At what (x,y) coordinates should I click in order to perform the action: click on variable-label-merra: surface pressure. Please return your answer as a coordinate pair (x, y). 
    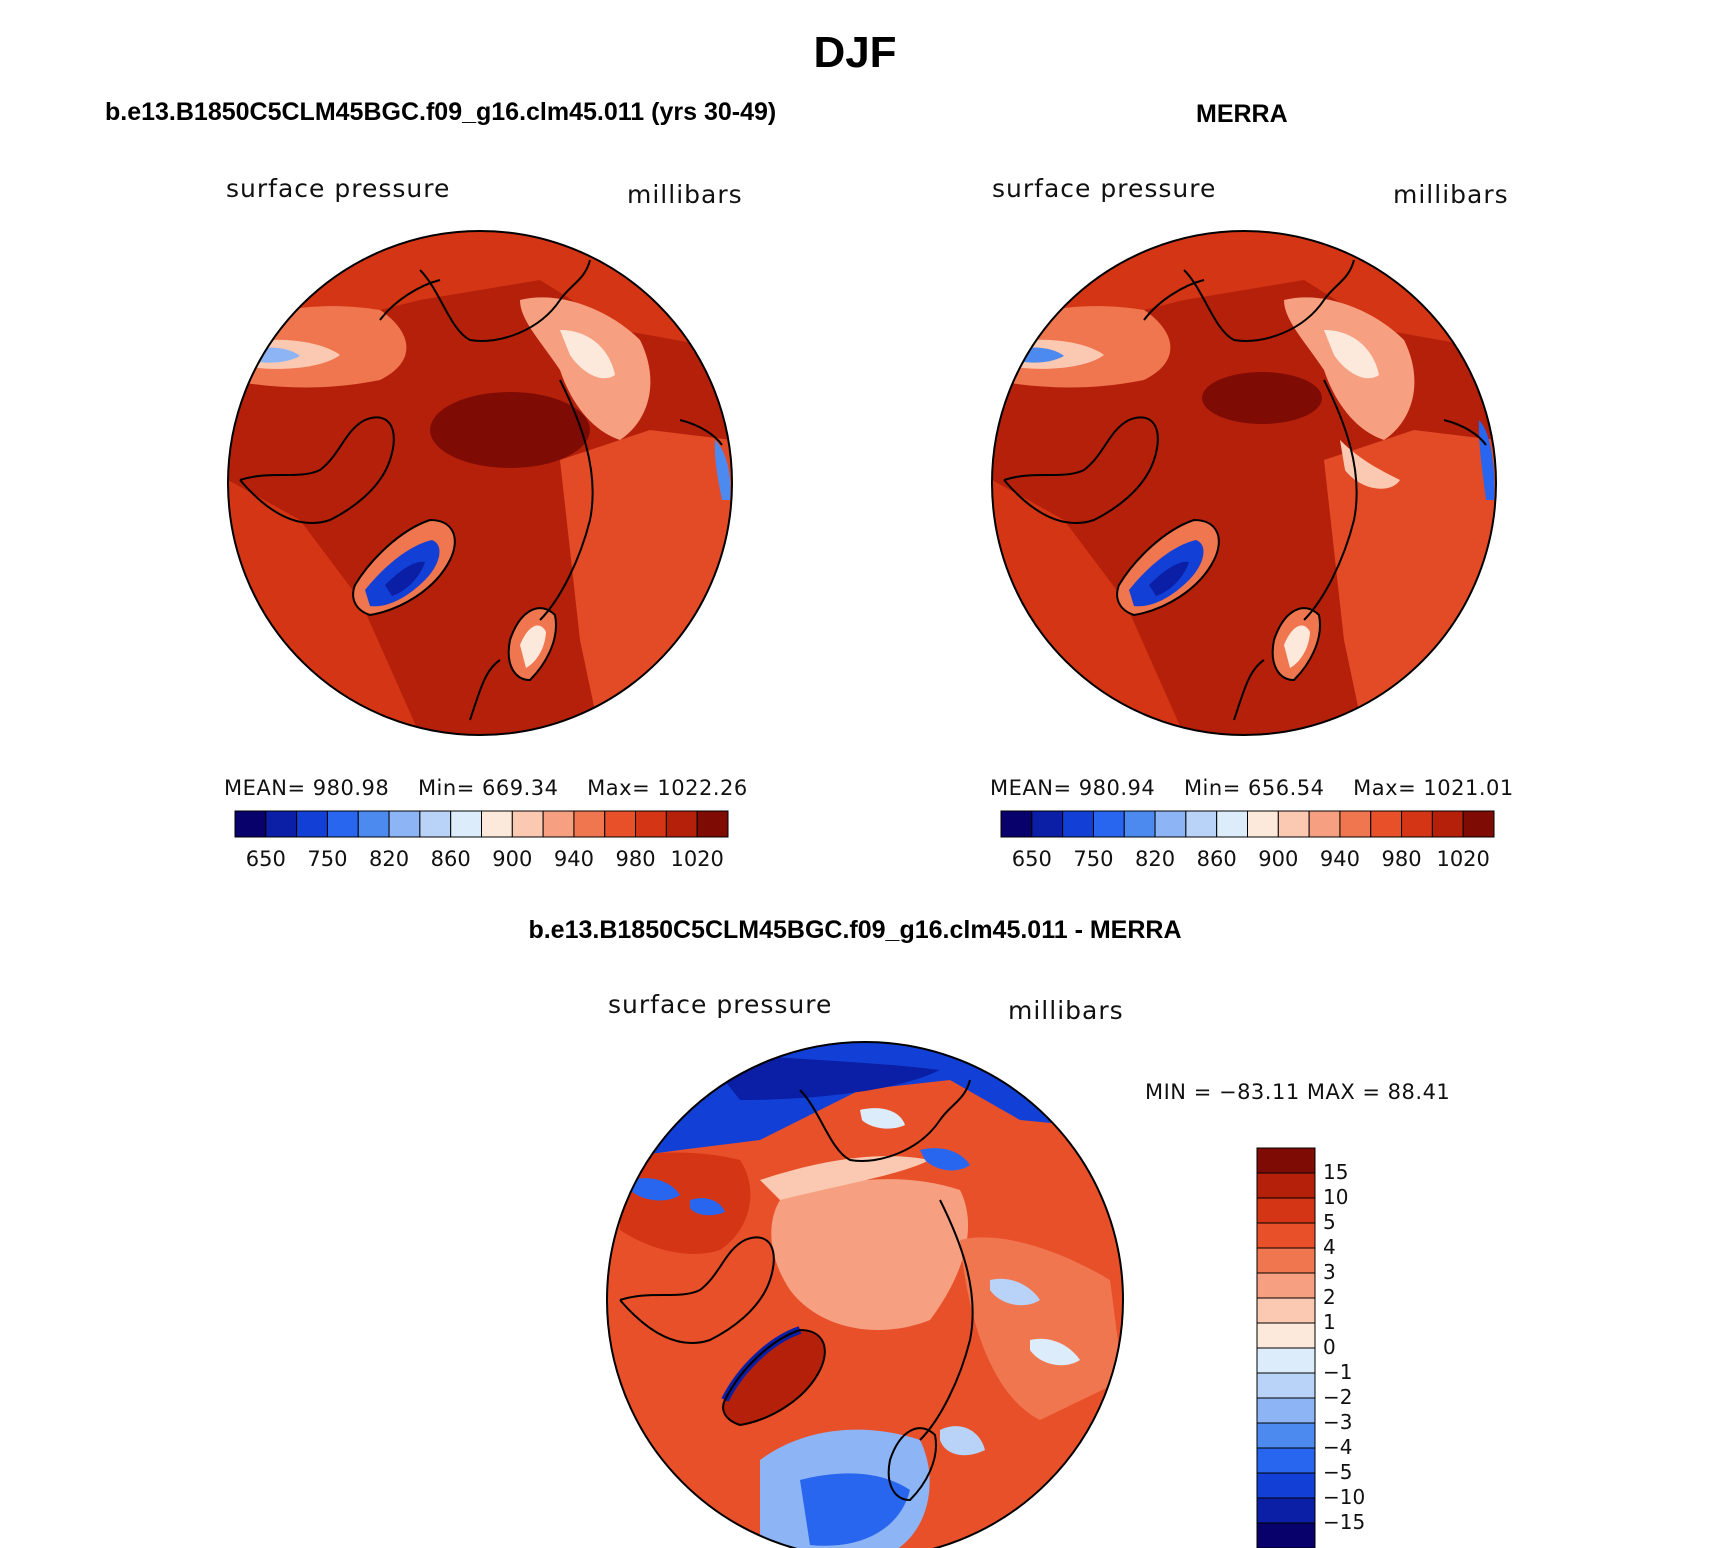
    Looking at the image, I should click on (1104, 188).